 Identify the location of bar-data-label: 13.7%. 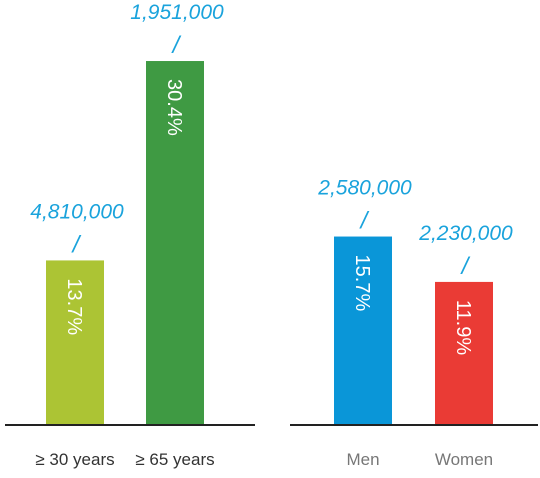
(74, 306).